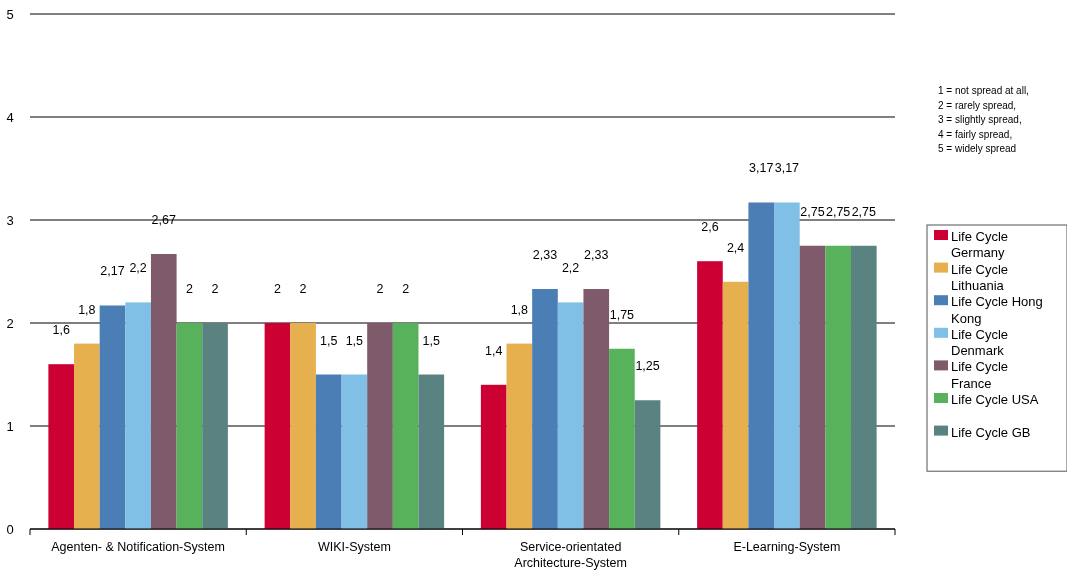  What do you see at coordinates (980, 119) in the screenshot?
I see `text: 3 = slightly spread,` at bounding box center [980, 119].